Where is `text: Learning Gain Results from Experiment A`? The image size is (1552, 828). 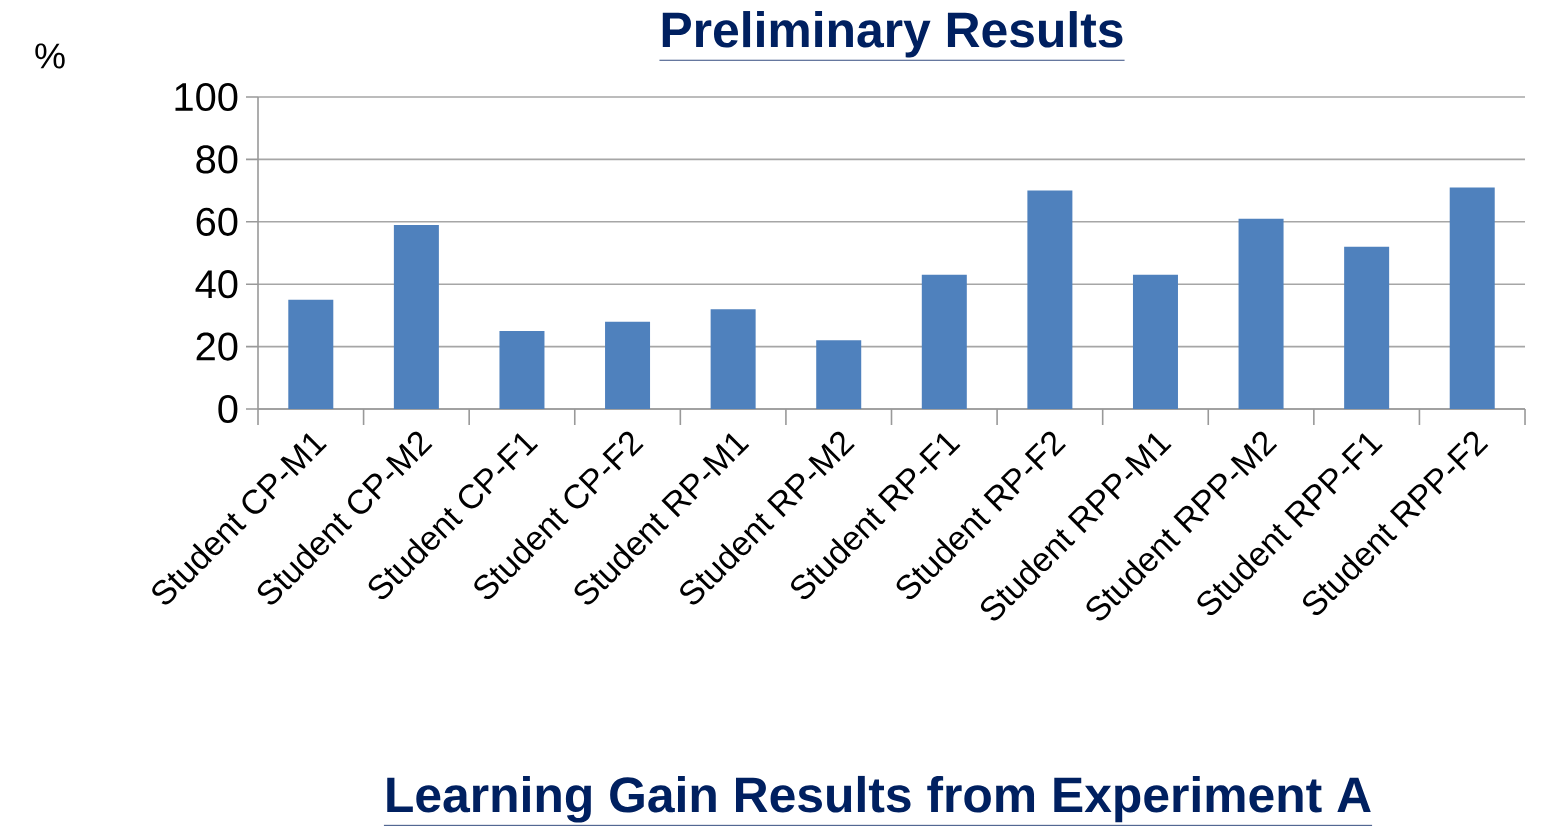 text: Learning Gain Results from Experiment A is located at coordinates (879, 799).